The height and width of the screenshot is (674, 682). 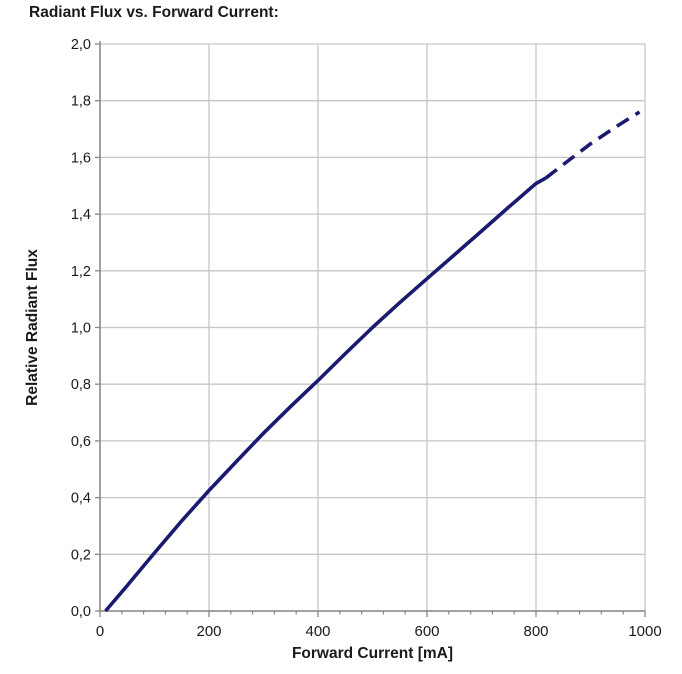 I want to click on y-tick-label: 1,6, so click(x=81, y=158).